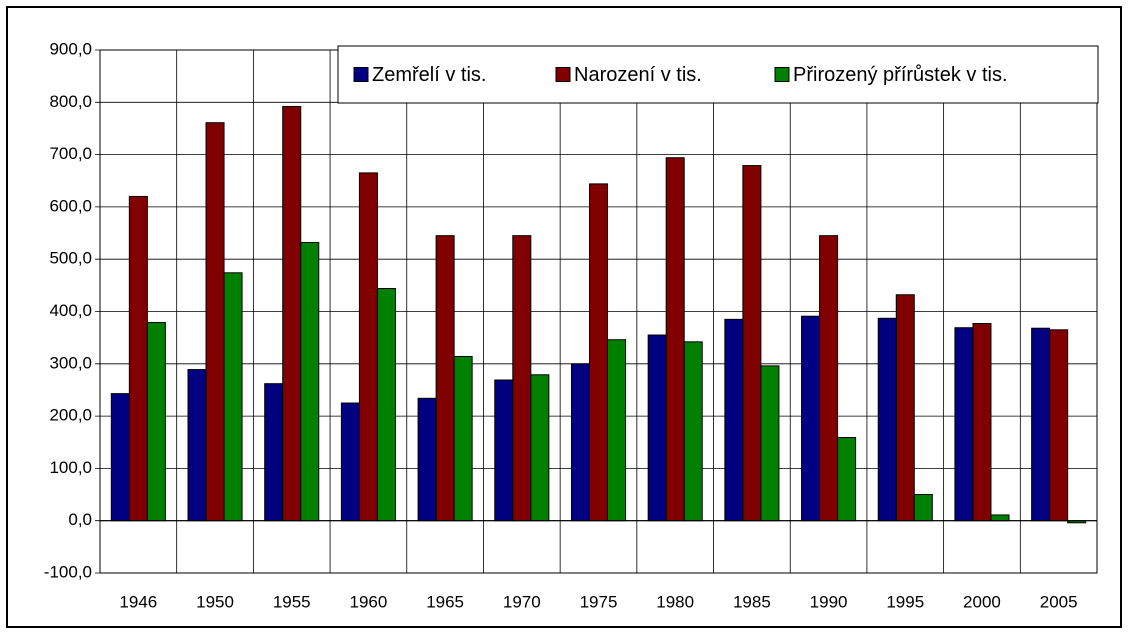  What do you see at coordinates (70, 153) in the screenshot?
I see `y-tick-label: 700,0` at bounding box center [70, 153].